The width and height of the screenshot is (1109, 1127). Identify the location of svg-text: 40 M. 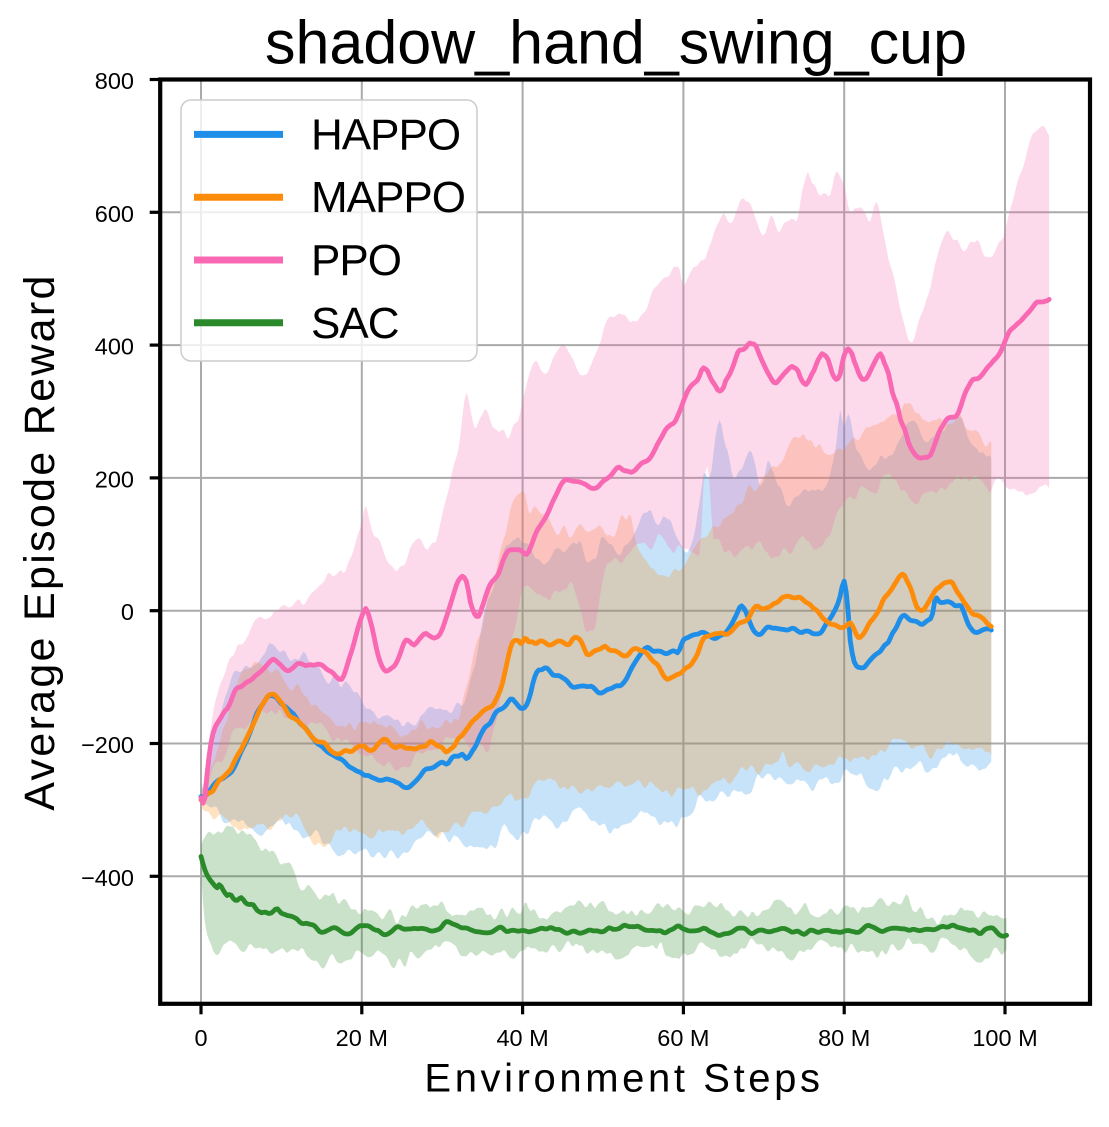
(522, 1038).